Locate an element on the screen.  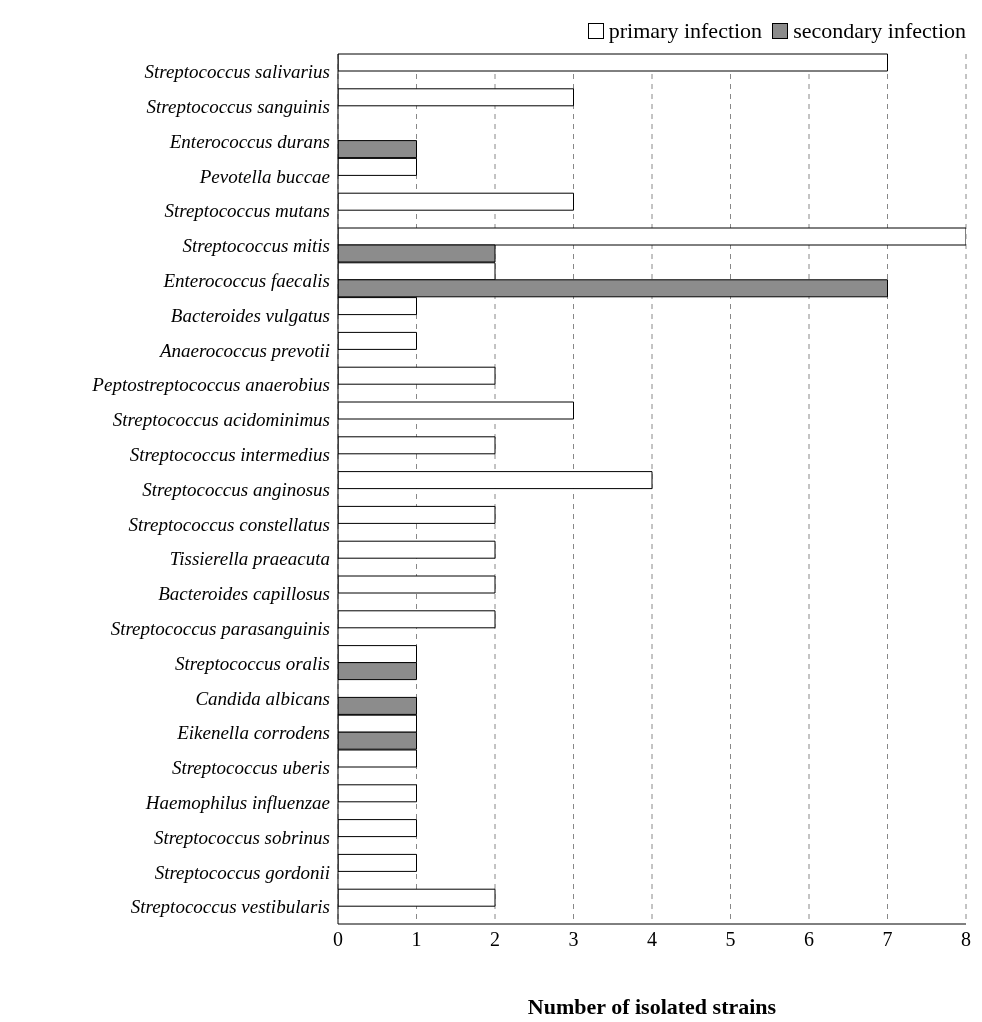
y-tick-label: Streptococcus uberis is located at coordinates (250, 768).